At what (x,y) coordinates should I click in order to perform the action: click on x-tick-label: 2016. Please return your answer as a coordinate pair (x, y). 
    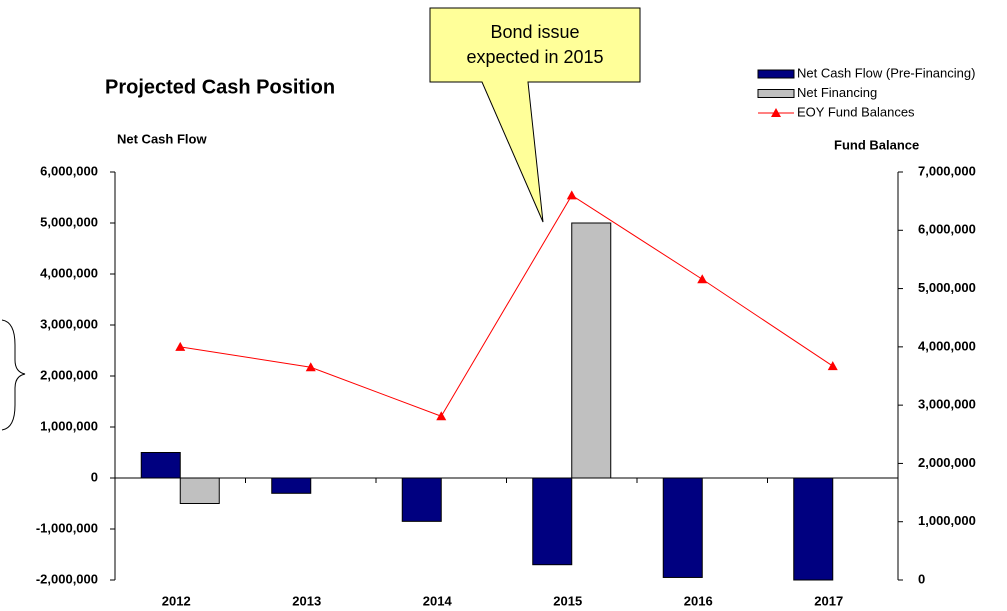
    Looking at the image, I should click on (698, 600).